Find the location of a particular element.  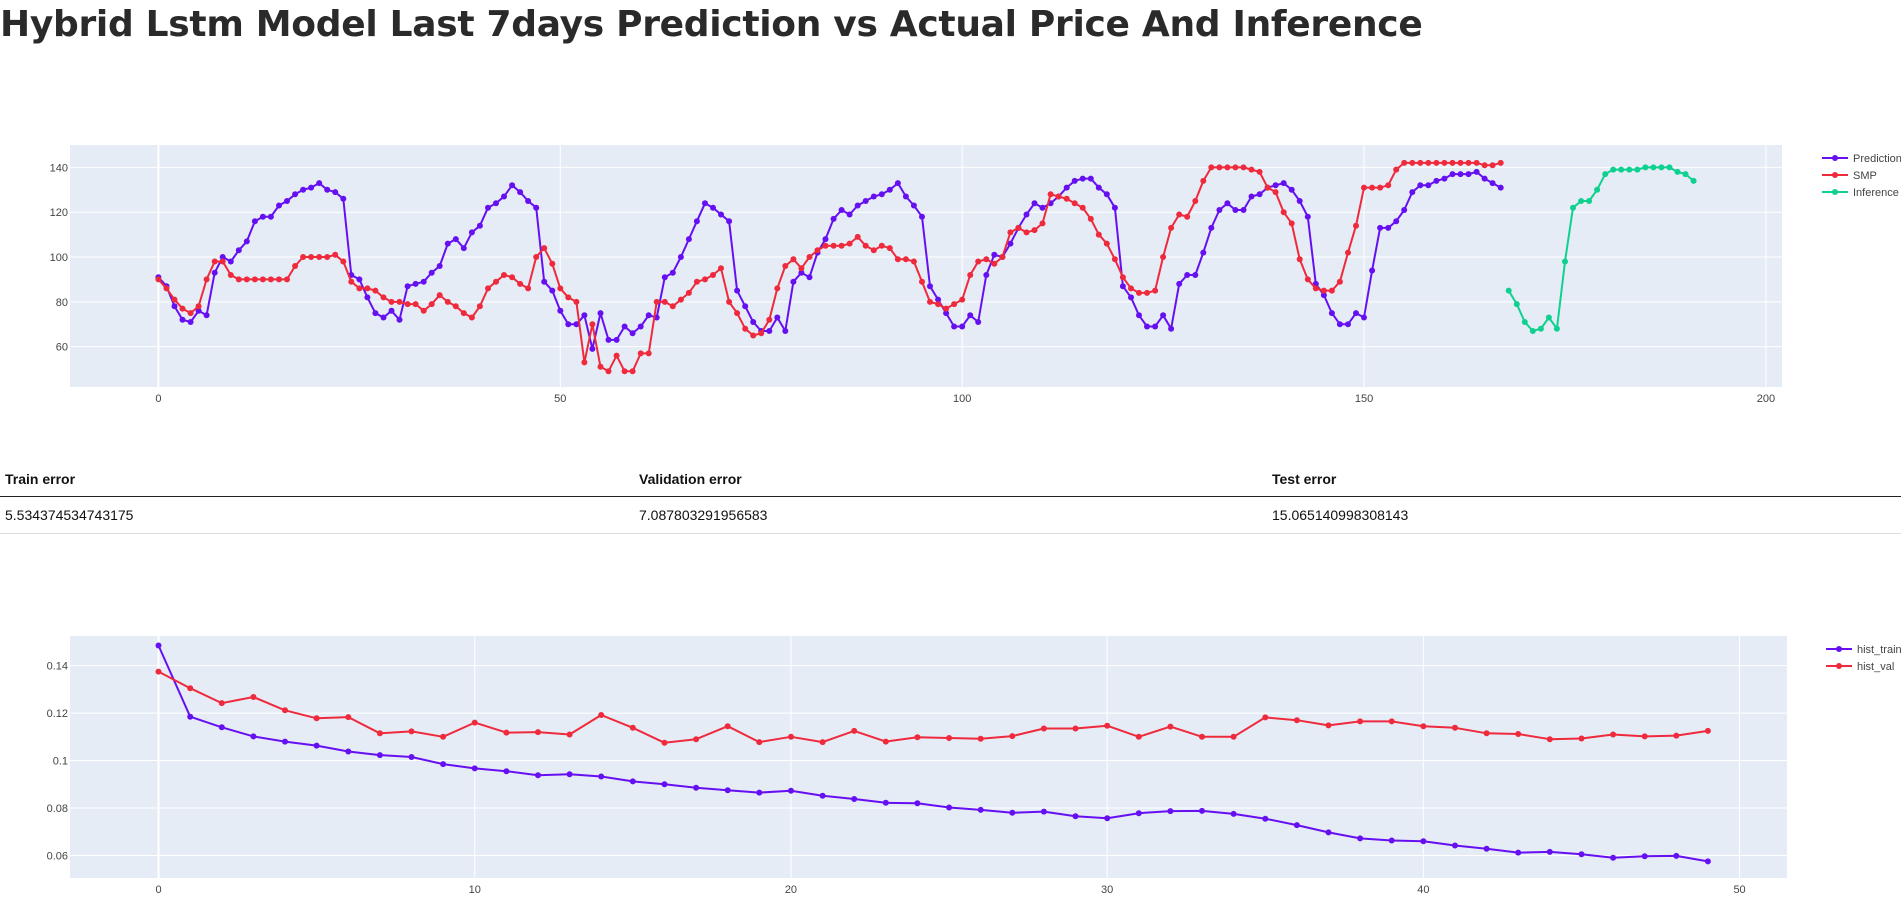

legend-item-smp: SMP is located at coordinates (1849, 176).